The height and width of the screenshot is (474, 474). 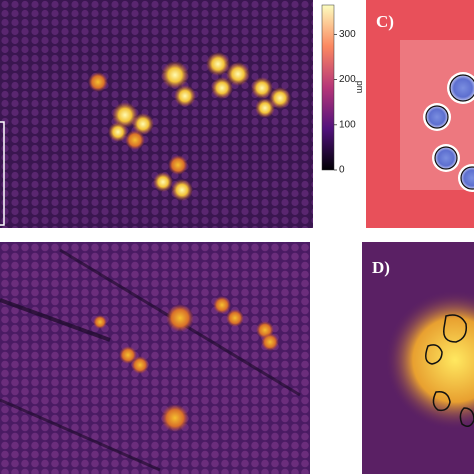 I want to click on image-d: D), so click(x=418, y=358).